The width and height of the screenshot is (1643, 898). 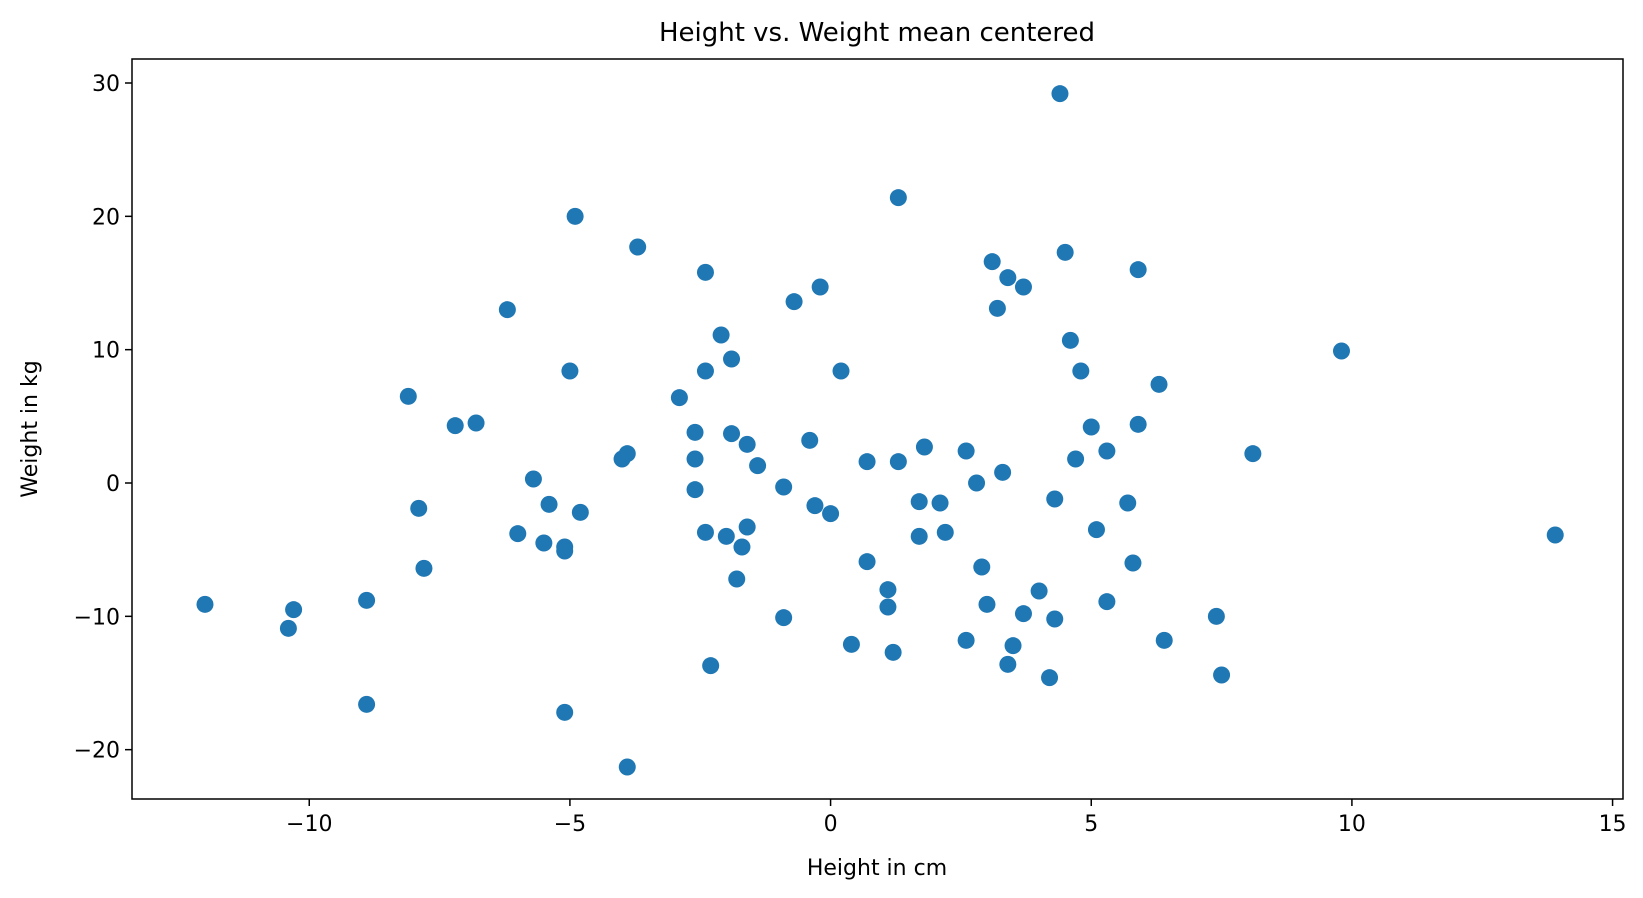 What do you see at coordinates (309, 824) in the screenshot?
I see `x-tick-label: −10` at bounding box center [309, 824].